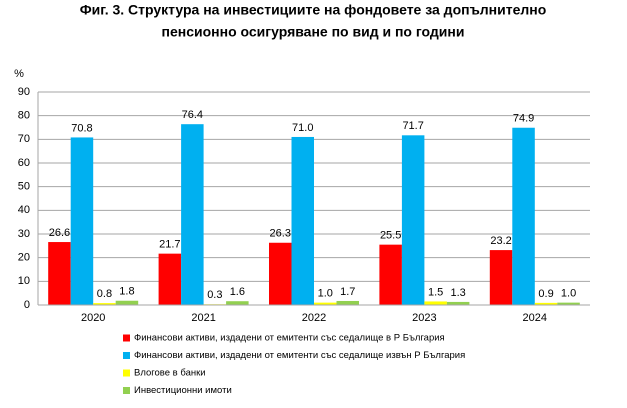  Describe the element at coordinates (24, 258) in the screenshot. I see `y-tick-label: 20` at that location.